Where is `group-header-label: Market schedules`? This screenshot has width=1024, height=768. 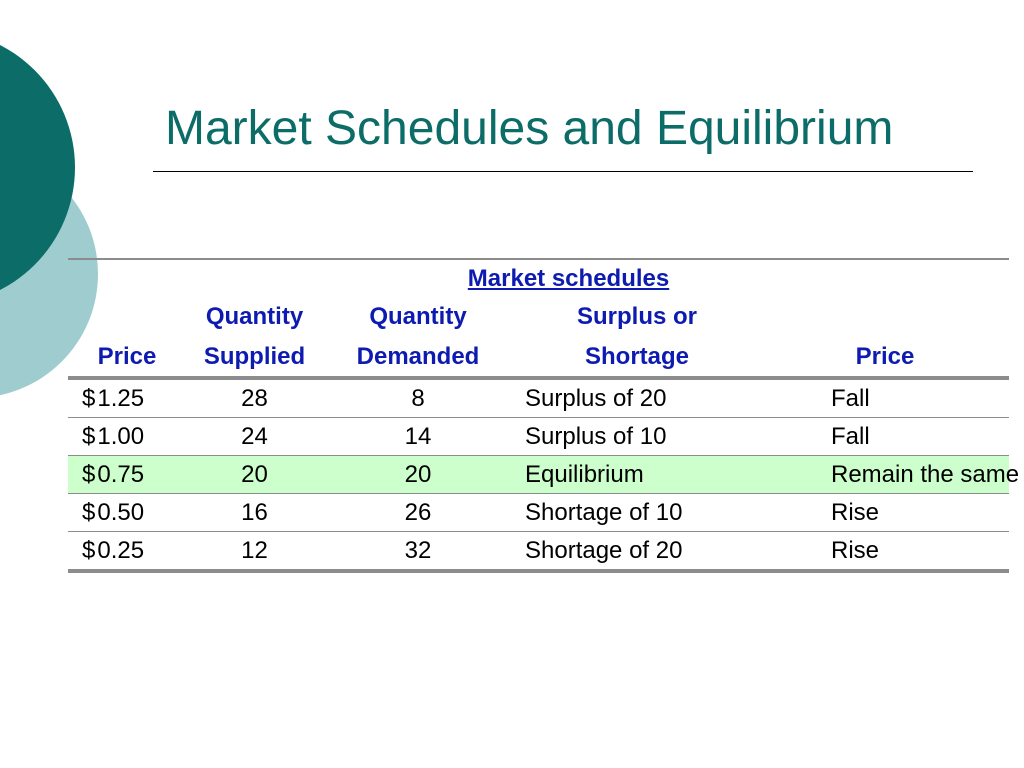
group-header-label: Market schedules is located at coordinates (568, 278).